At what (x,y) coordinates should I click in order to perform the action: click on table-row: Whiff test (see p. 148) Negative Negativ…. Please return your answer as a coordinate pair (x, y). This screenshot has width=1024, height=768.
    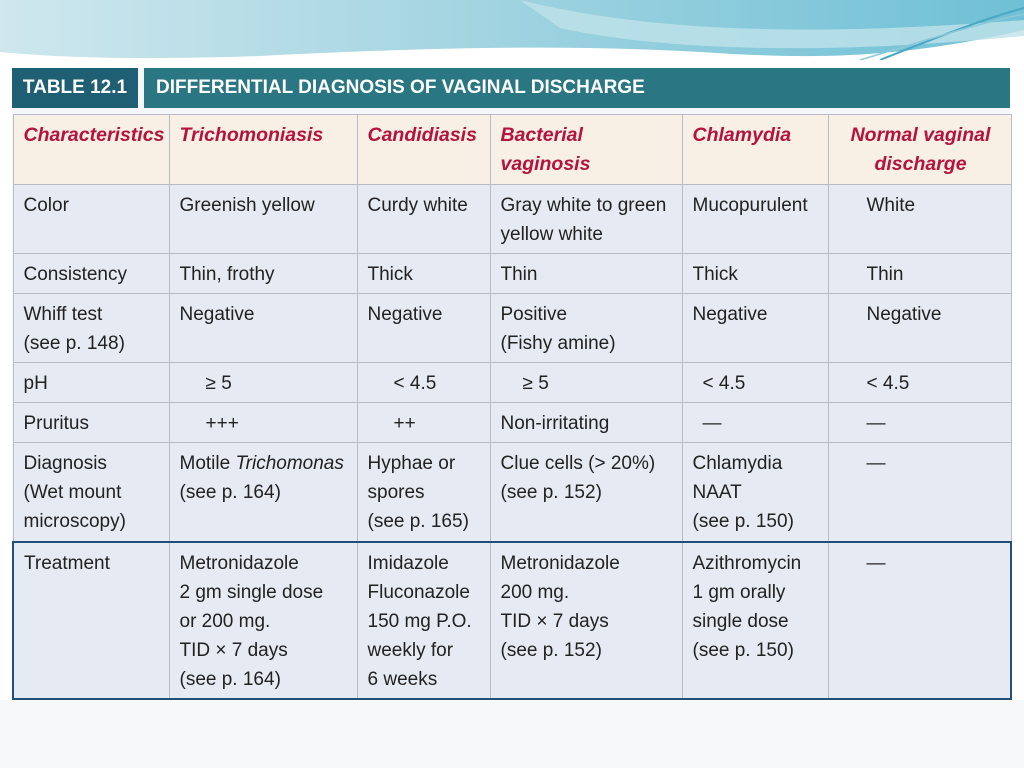
    Looking at the image, I should click on (512, 328).